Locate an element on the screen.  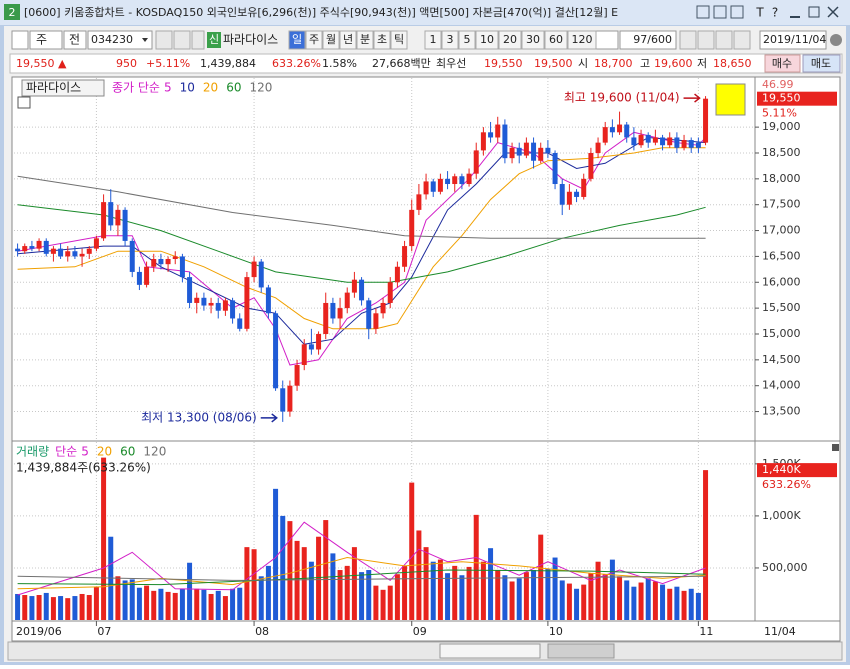
close is located at coordinates (833, 12).